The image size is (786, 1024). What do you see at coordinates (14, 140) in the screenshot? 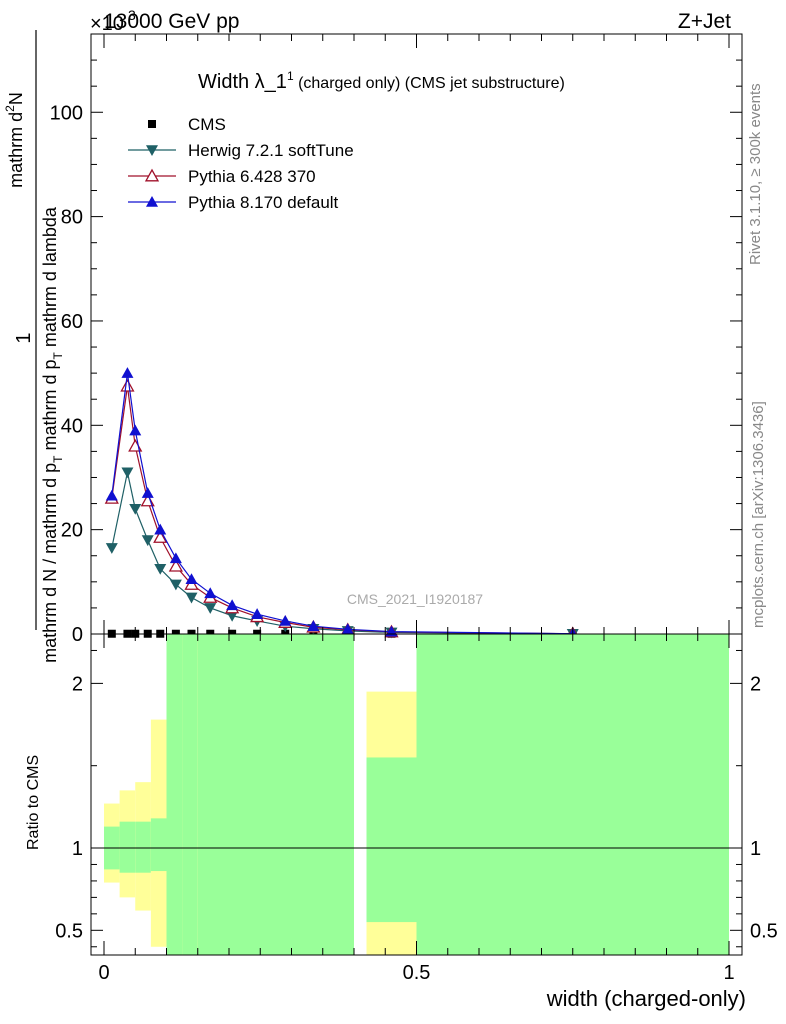
I see `ylabel-fraction-numerator: mathrm d2N` at bounding box center [14, 140].